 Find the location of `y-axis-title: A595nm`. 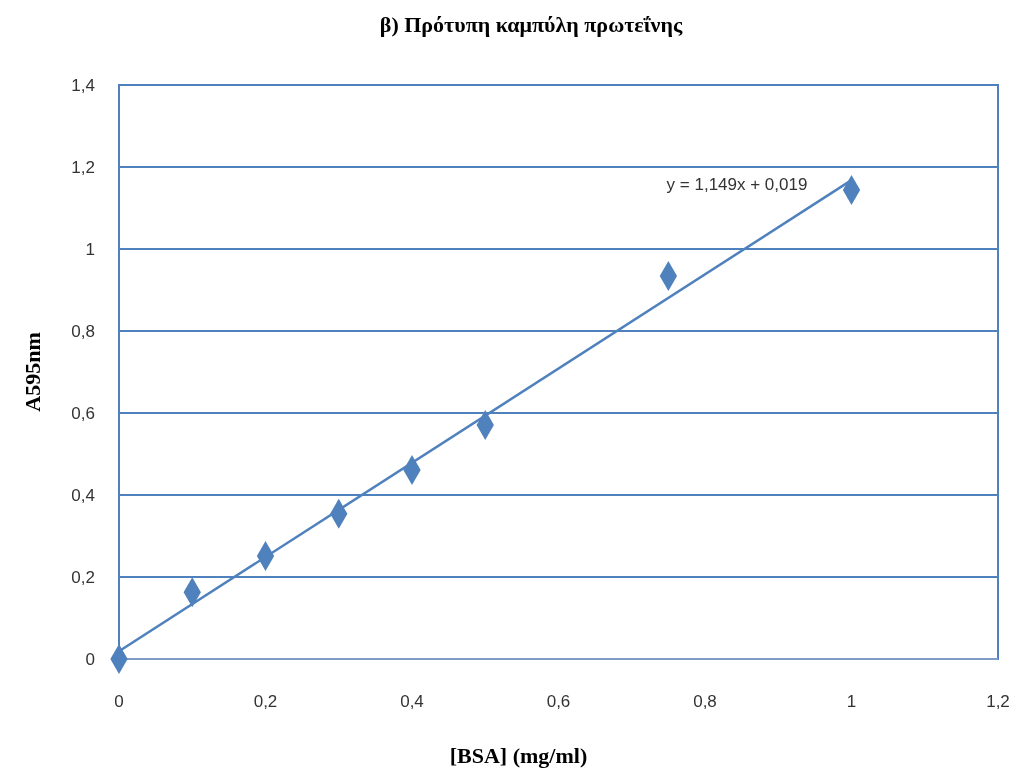

y-axis-title: A595nm is located at coordinates (32, 372).